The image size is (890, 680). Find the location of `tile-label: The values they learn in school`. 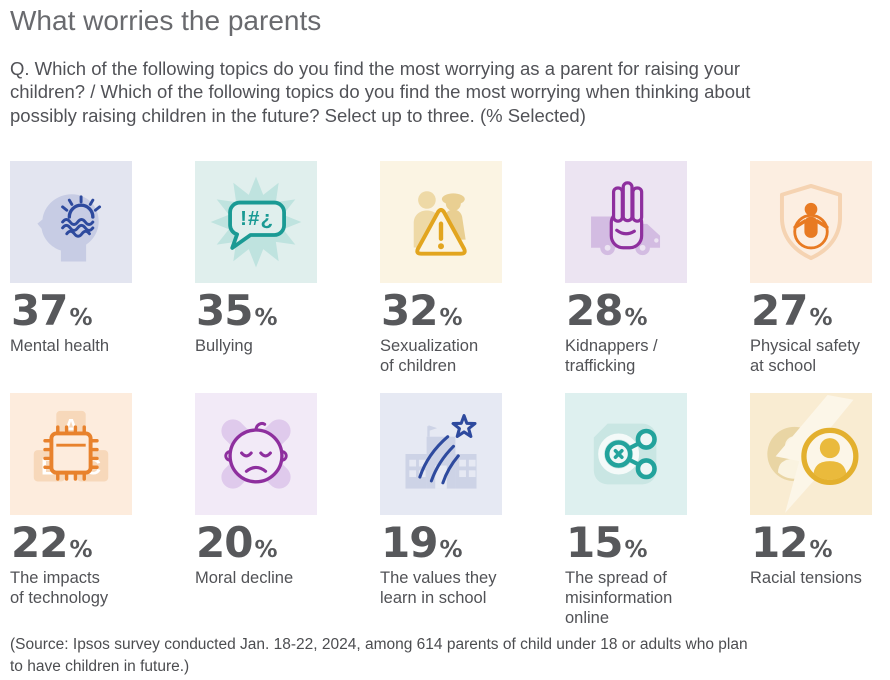

tile-label: The values they learn in school is located at coordinates (438, 588).